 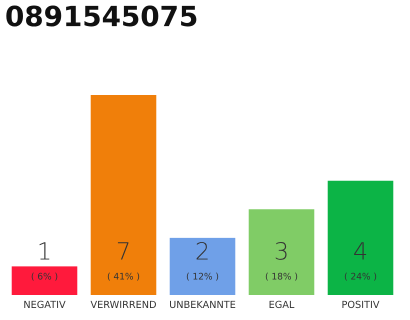 What do you see at coordinates (360, 261) in the screenshot?
I see `data-label: 4 ( 24% )` at bounding box center [360, 261].